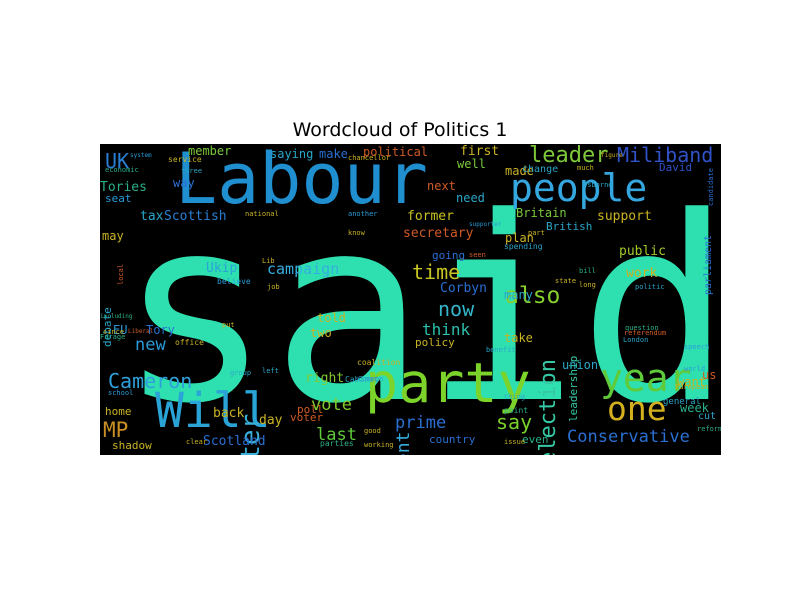  Describe the element at coordinates (372, 431) in the screenshot. I see `word-good: good` at that location.